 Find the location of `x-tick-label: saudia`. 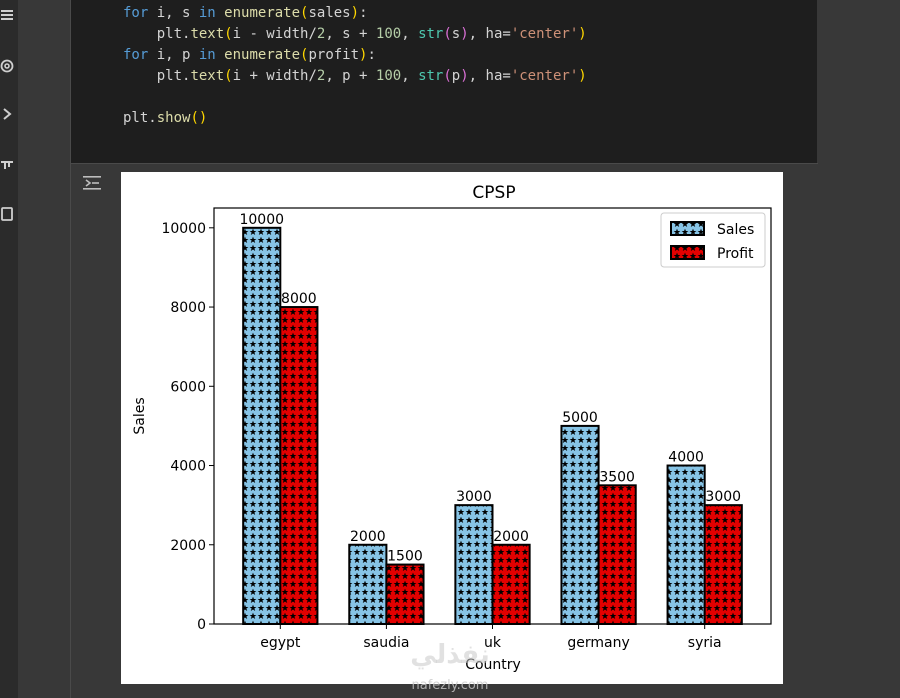

x-tick-label: saudia is located at coordinates (386, 643).